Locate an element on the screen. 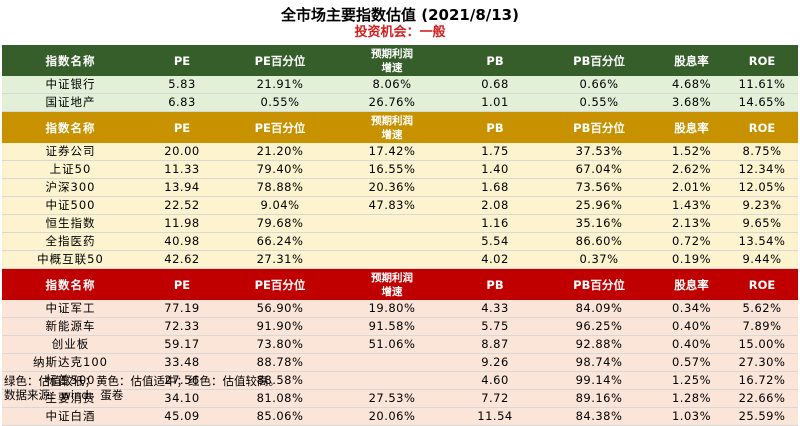 The image size is (800, 426). value-cell: 35.16% is located at coordinates (599, 223).